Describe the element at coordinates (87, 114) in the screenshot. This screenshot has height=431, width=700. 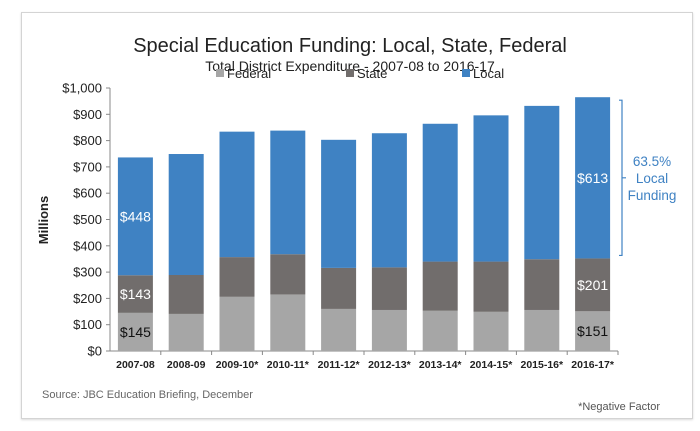
I see `y-tick-label: $900` at that location.